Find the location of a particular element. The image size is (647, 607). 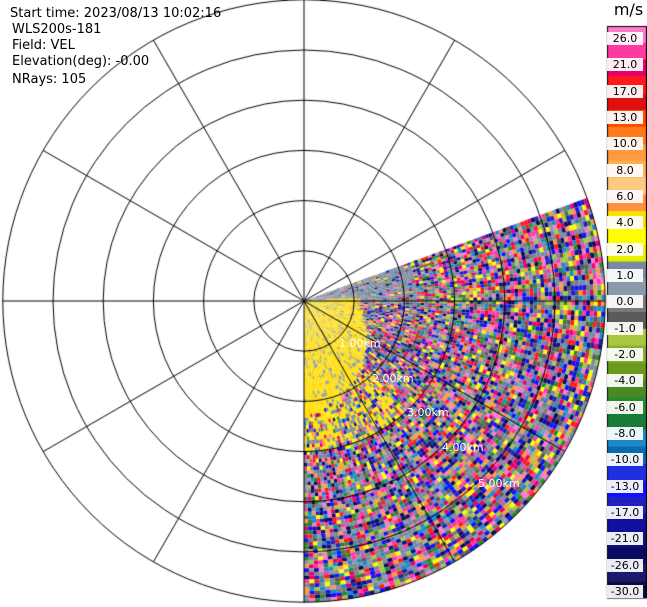

colorbar-tick-label: 0.0 is located at coordinates (625, 302).